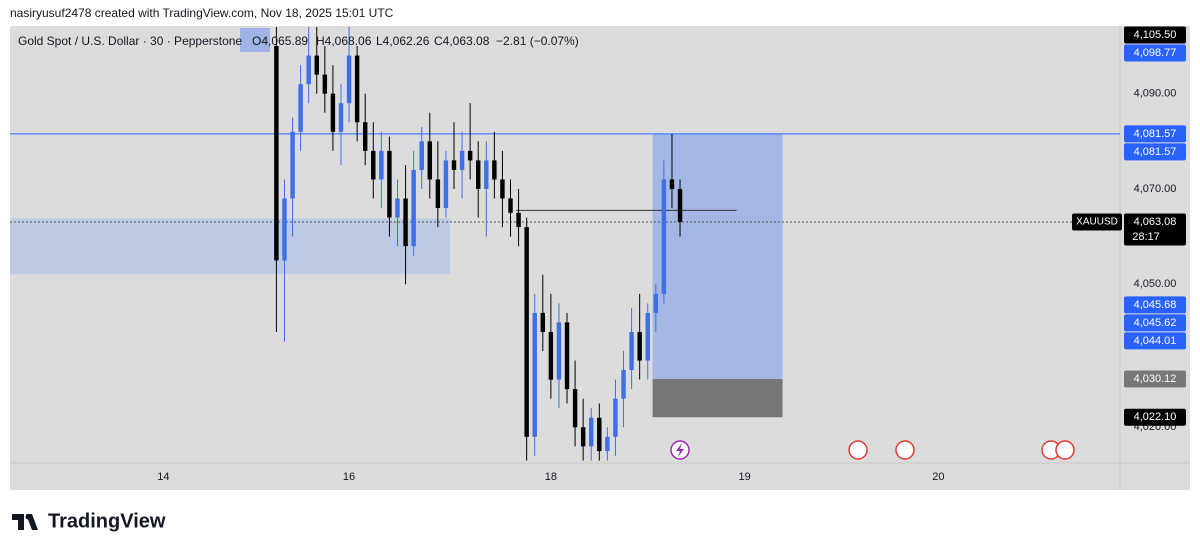 This screenshot has height=556, width=1200. I want to click on x-tick-label: 19, so click(744, 477).